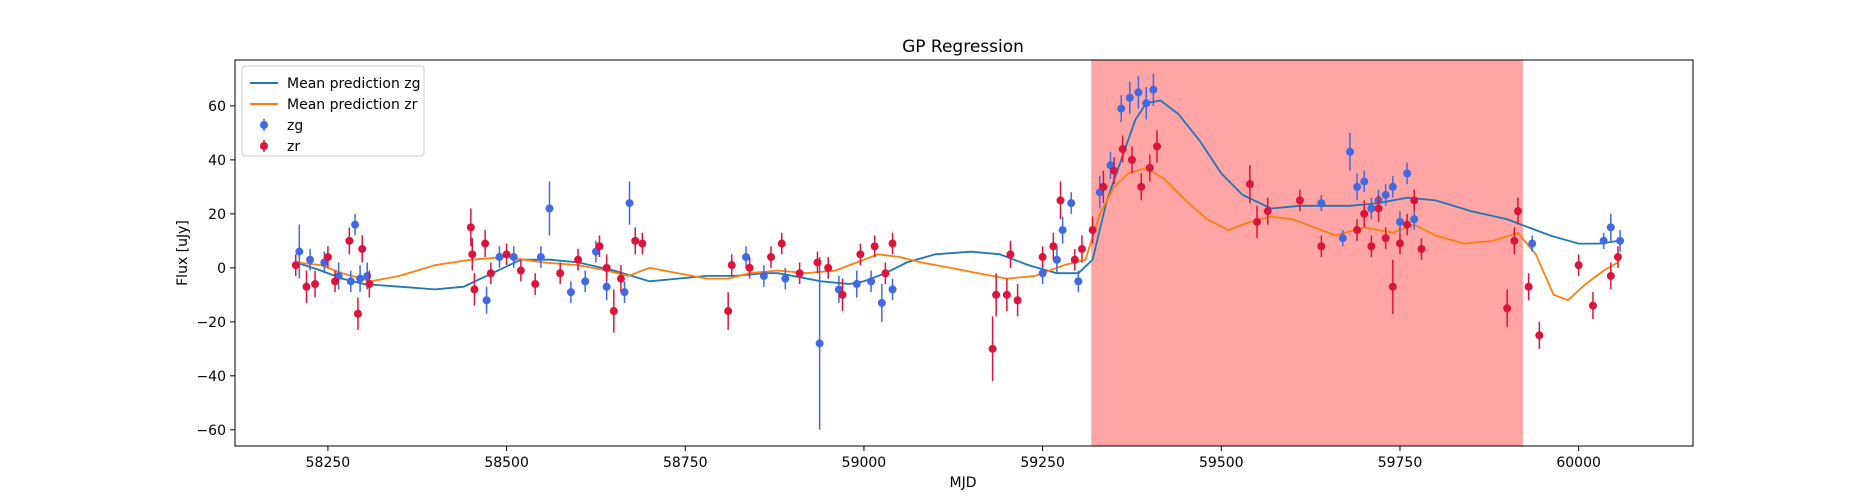  Describe the element at coordinates (328, 463) in the screenshot. I see `x-tick-label: 58250` at that location.